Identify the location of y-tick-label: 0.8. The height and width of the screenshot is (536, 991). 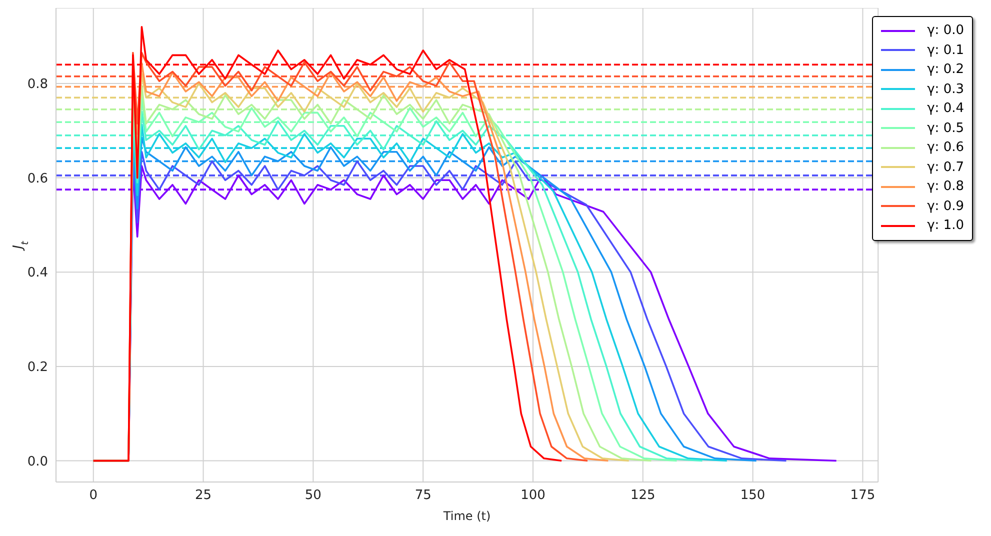
(37, 84).